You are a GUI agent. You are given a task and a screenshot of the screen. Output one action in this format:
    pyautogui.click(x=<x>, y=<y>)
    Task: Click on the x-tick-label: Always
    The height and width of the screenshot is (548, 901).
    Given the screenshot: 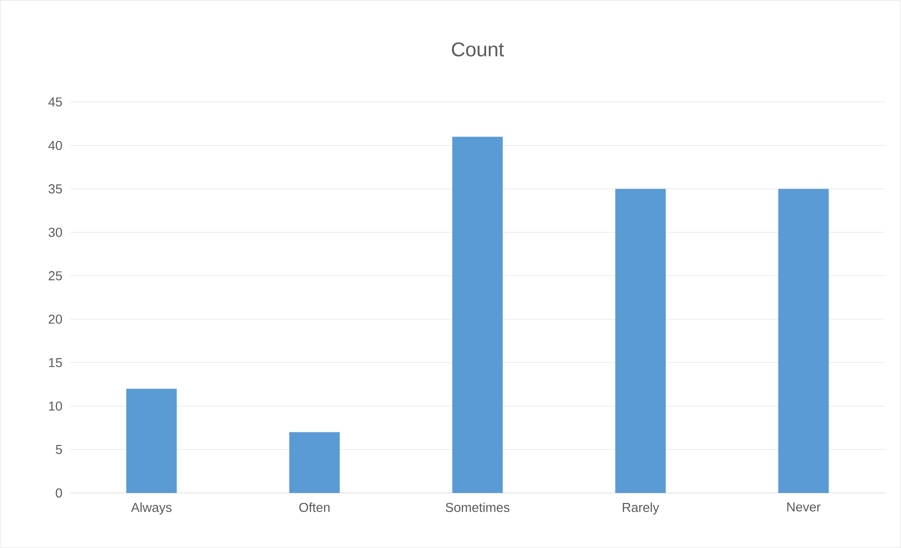 What is the action you would take?
    pyautogui.click(x=151, y=508)
    